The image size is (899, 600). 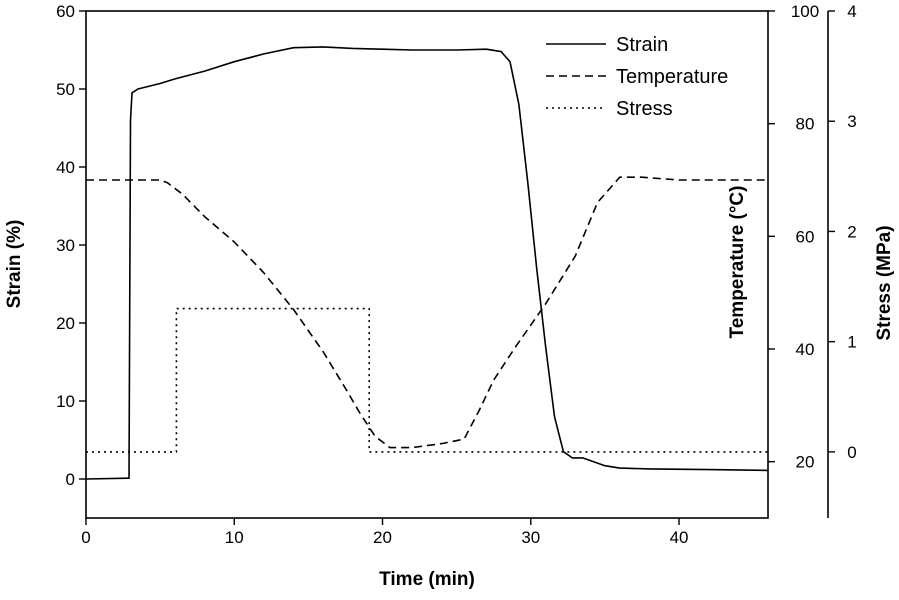 I want to click on y-left-tick-label: 10, so click(x=65, y=401).